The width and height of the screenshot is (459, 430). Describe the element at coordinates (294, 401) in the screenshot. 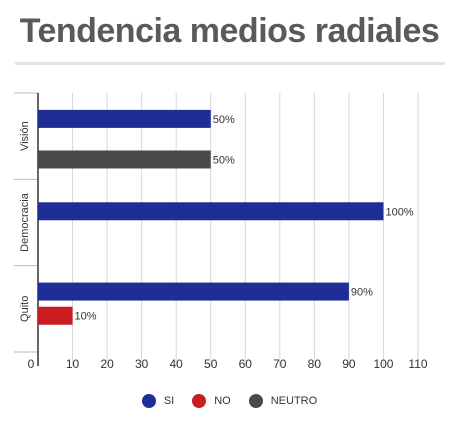

I see `legend-label-neutro: NEUTRO` at that location.